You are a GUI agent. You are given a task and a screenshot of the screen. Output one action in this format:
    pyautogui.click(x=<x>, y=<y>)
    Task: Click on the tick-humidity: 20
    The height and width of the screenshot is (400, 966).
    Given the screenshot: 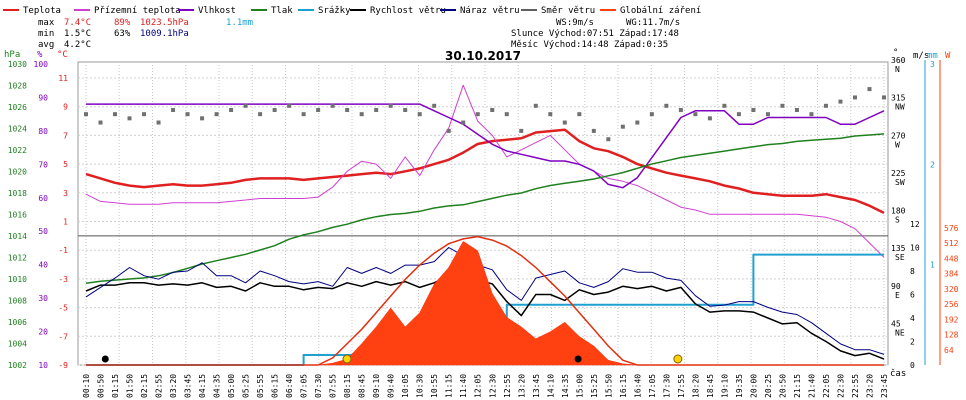 What is the action you would take?
    pyautogui.click(x=43, y=332)
    